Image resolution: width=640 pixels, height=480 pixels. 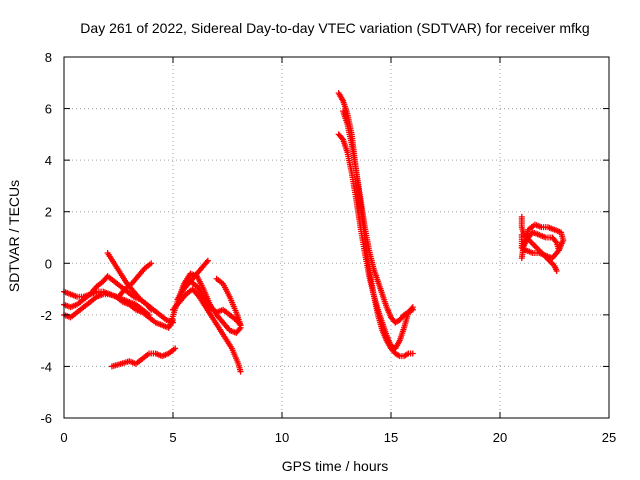 I want to click on y-tick-label: -2, so click(x=46, y=315).